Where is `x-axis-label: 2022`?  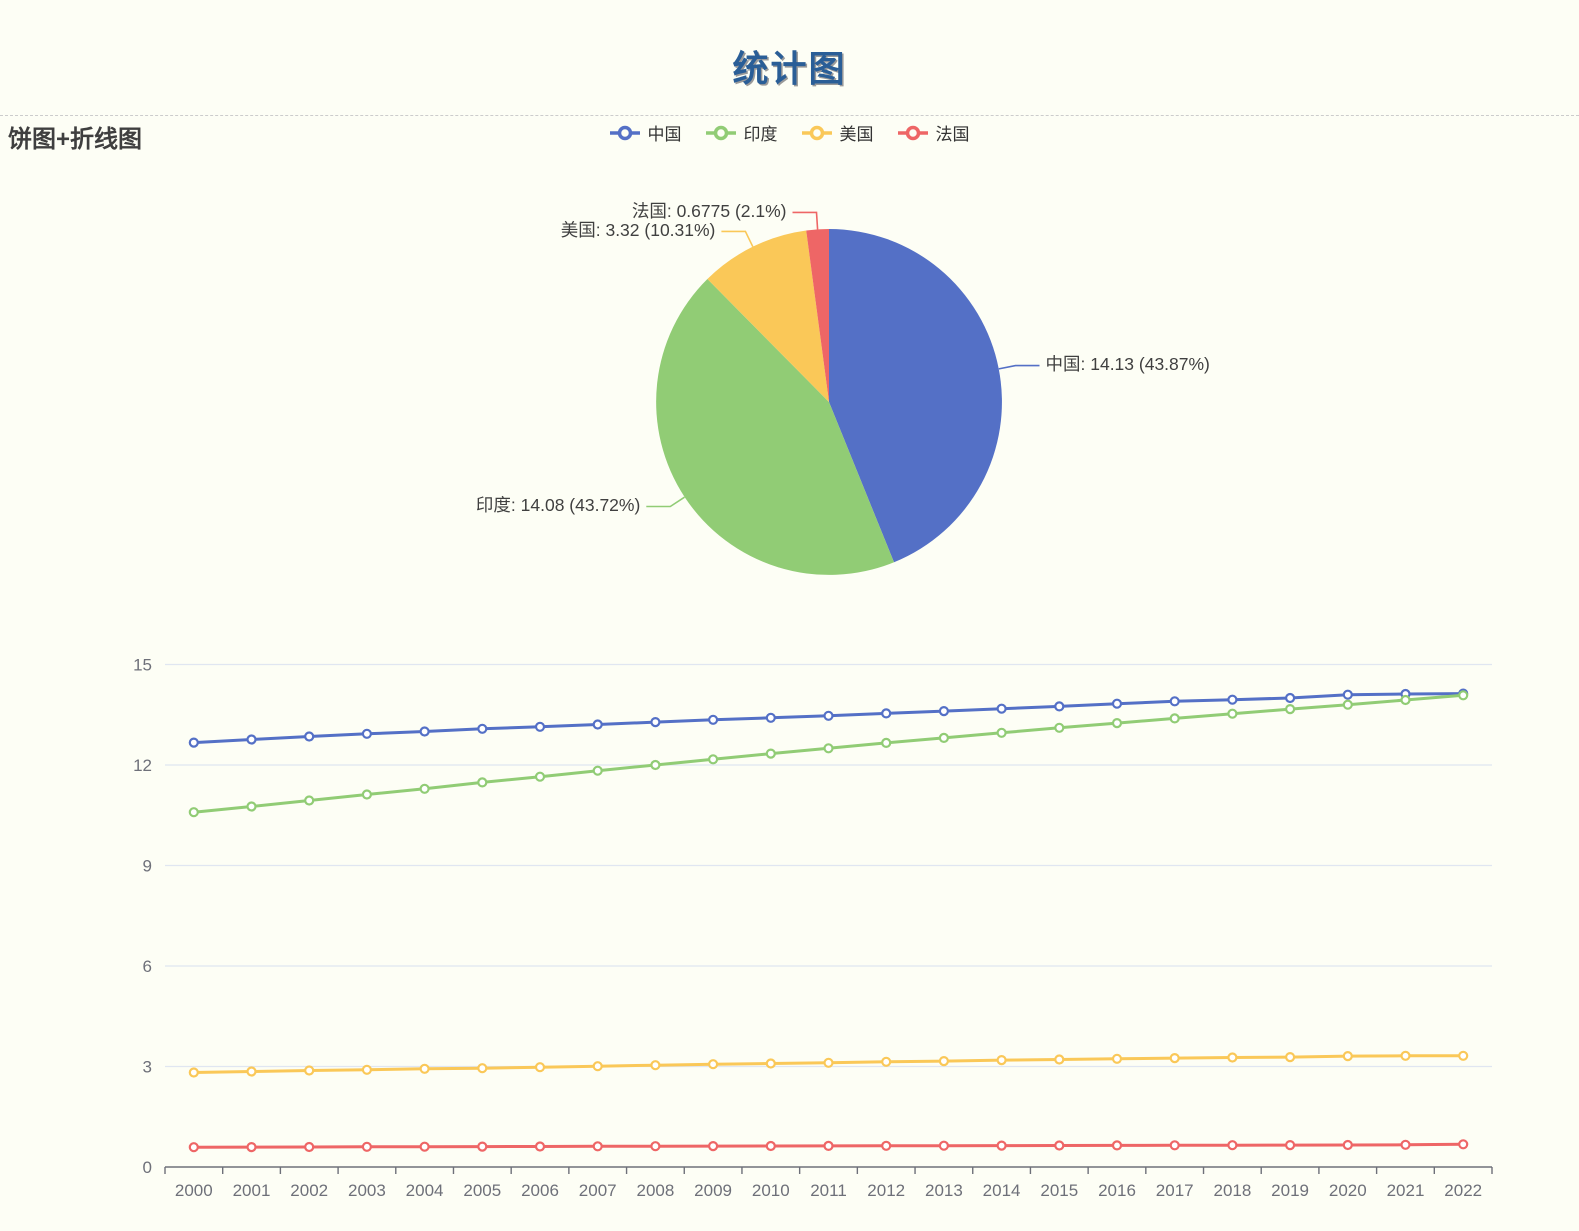
x-axis-label: 2022 is located at coordinates (1463, 1190).